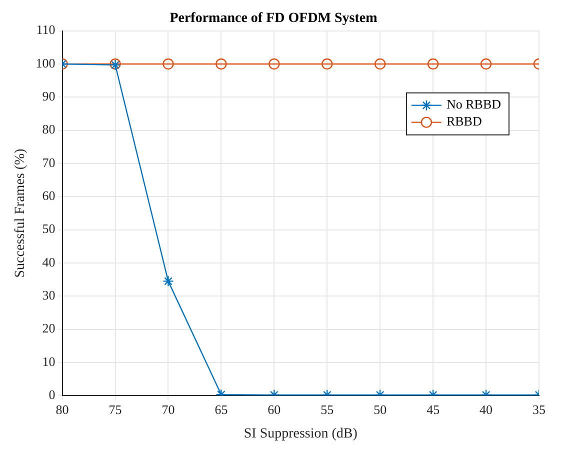 The height and width of the screenshot is (454, 567). What do you see at coordinates (49, 228) in the screenshot?
I see `y-tick-label: 50` at bounding box center [49, 228].